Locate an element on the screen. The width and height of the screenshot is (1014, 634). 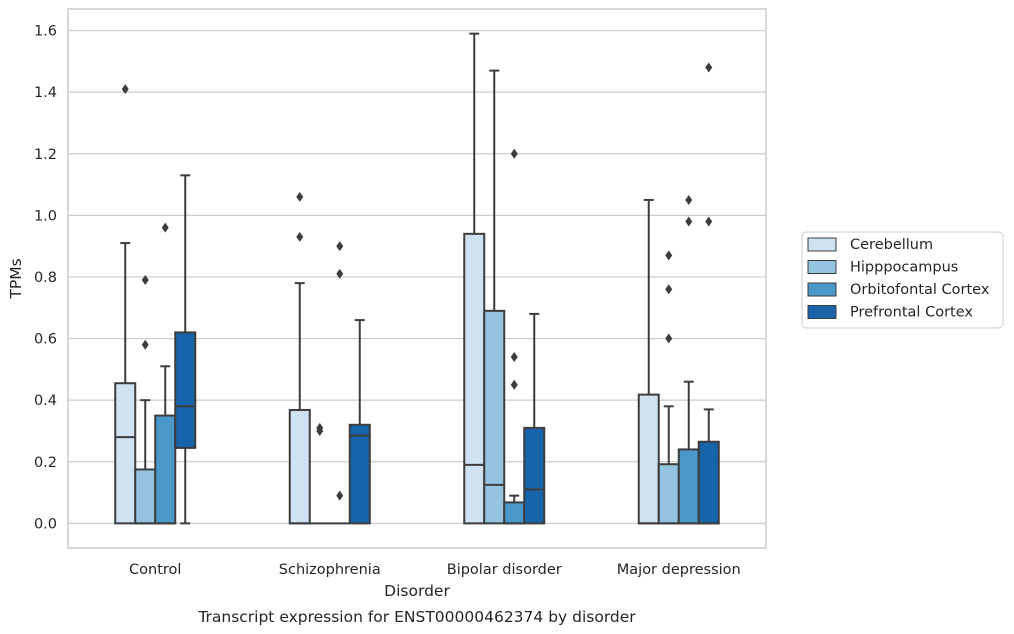
y-tick-label: 0.2 is located at coordinates (45, 463).